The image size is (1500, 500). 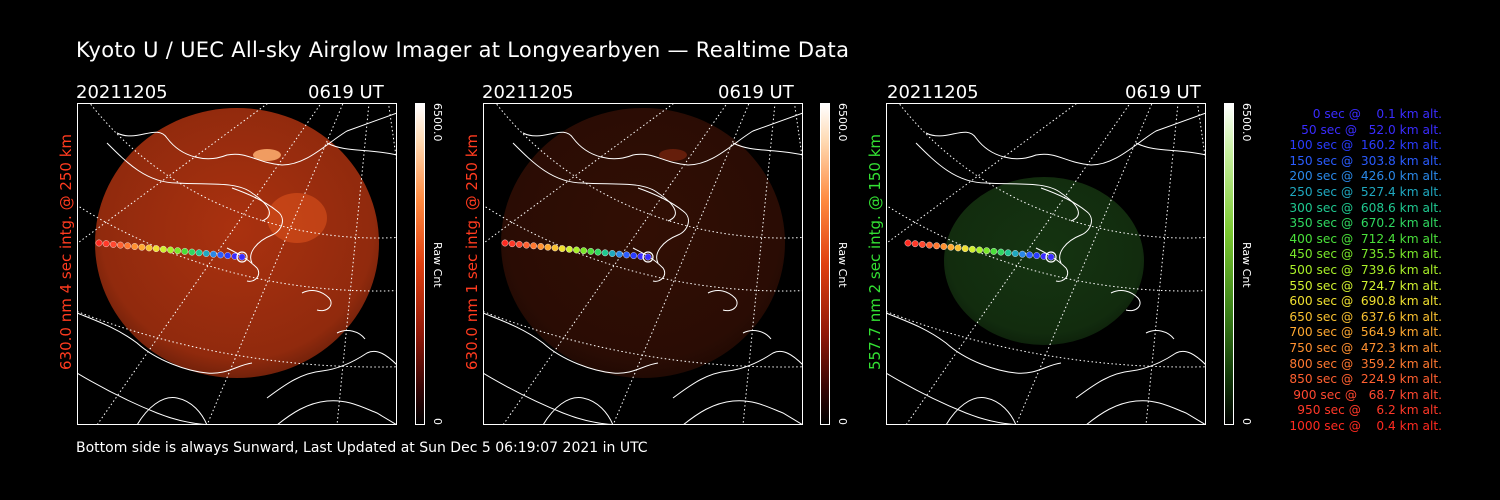 What do you see at coordinates (237, 268) in the screenshot?
I see `coastline` at bounding box center [237, 268].